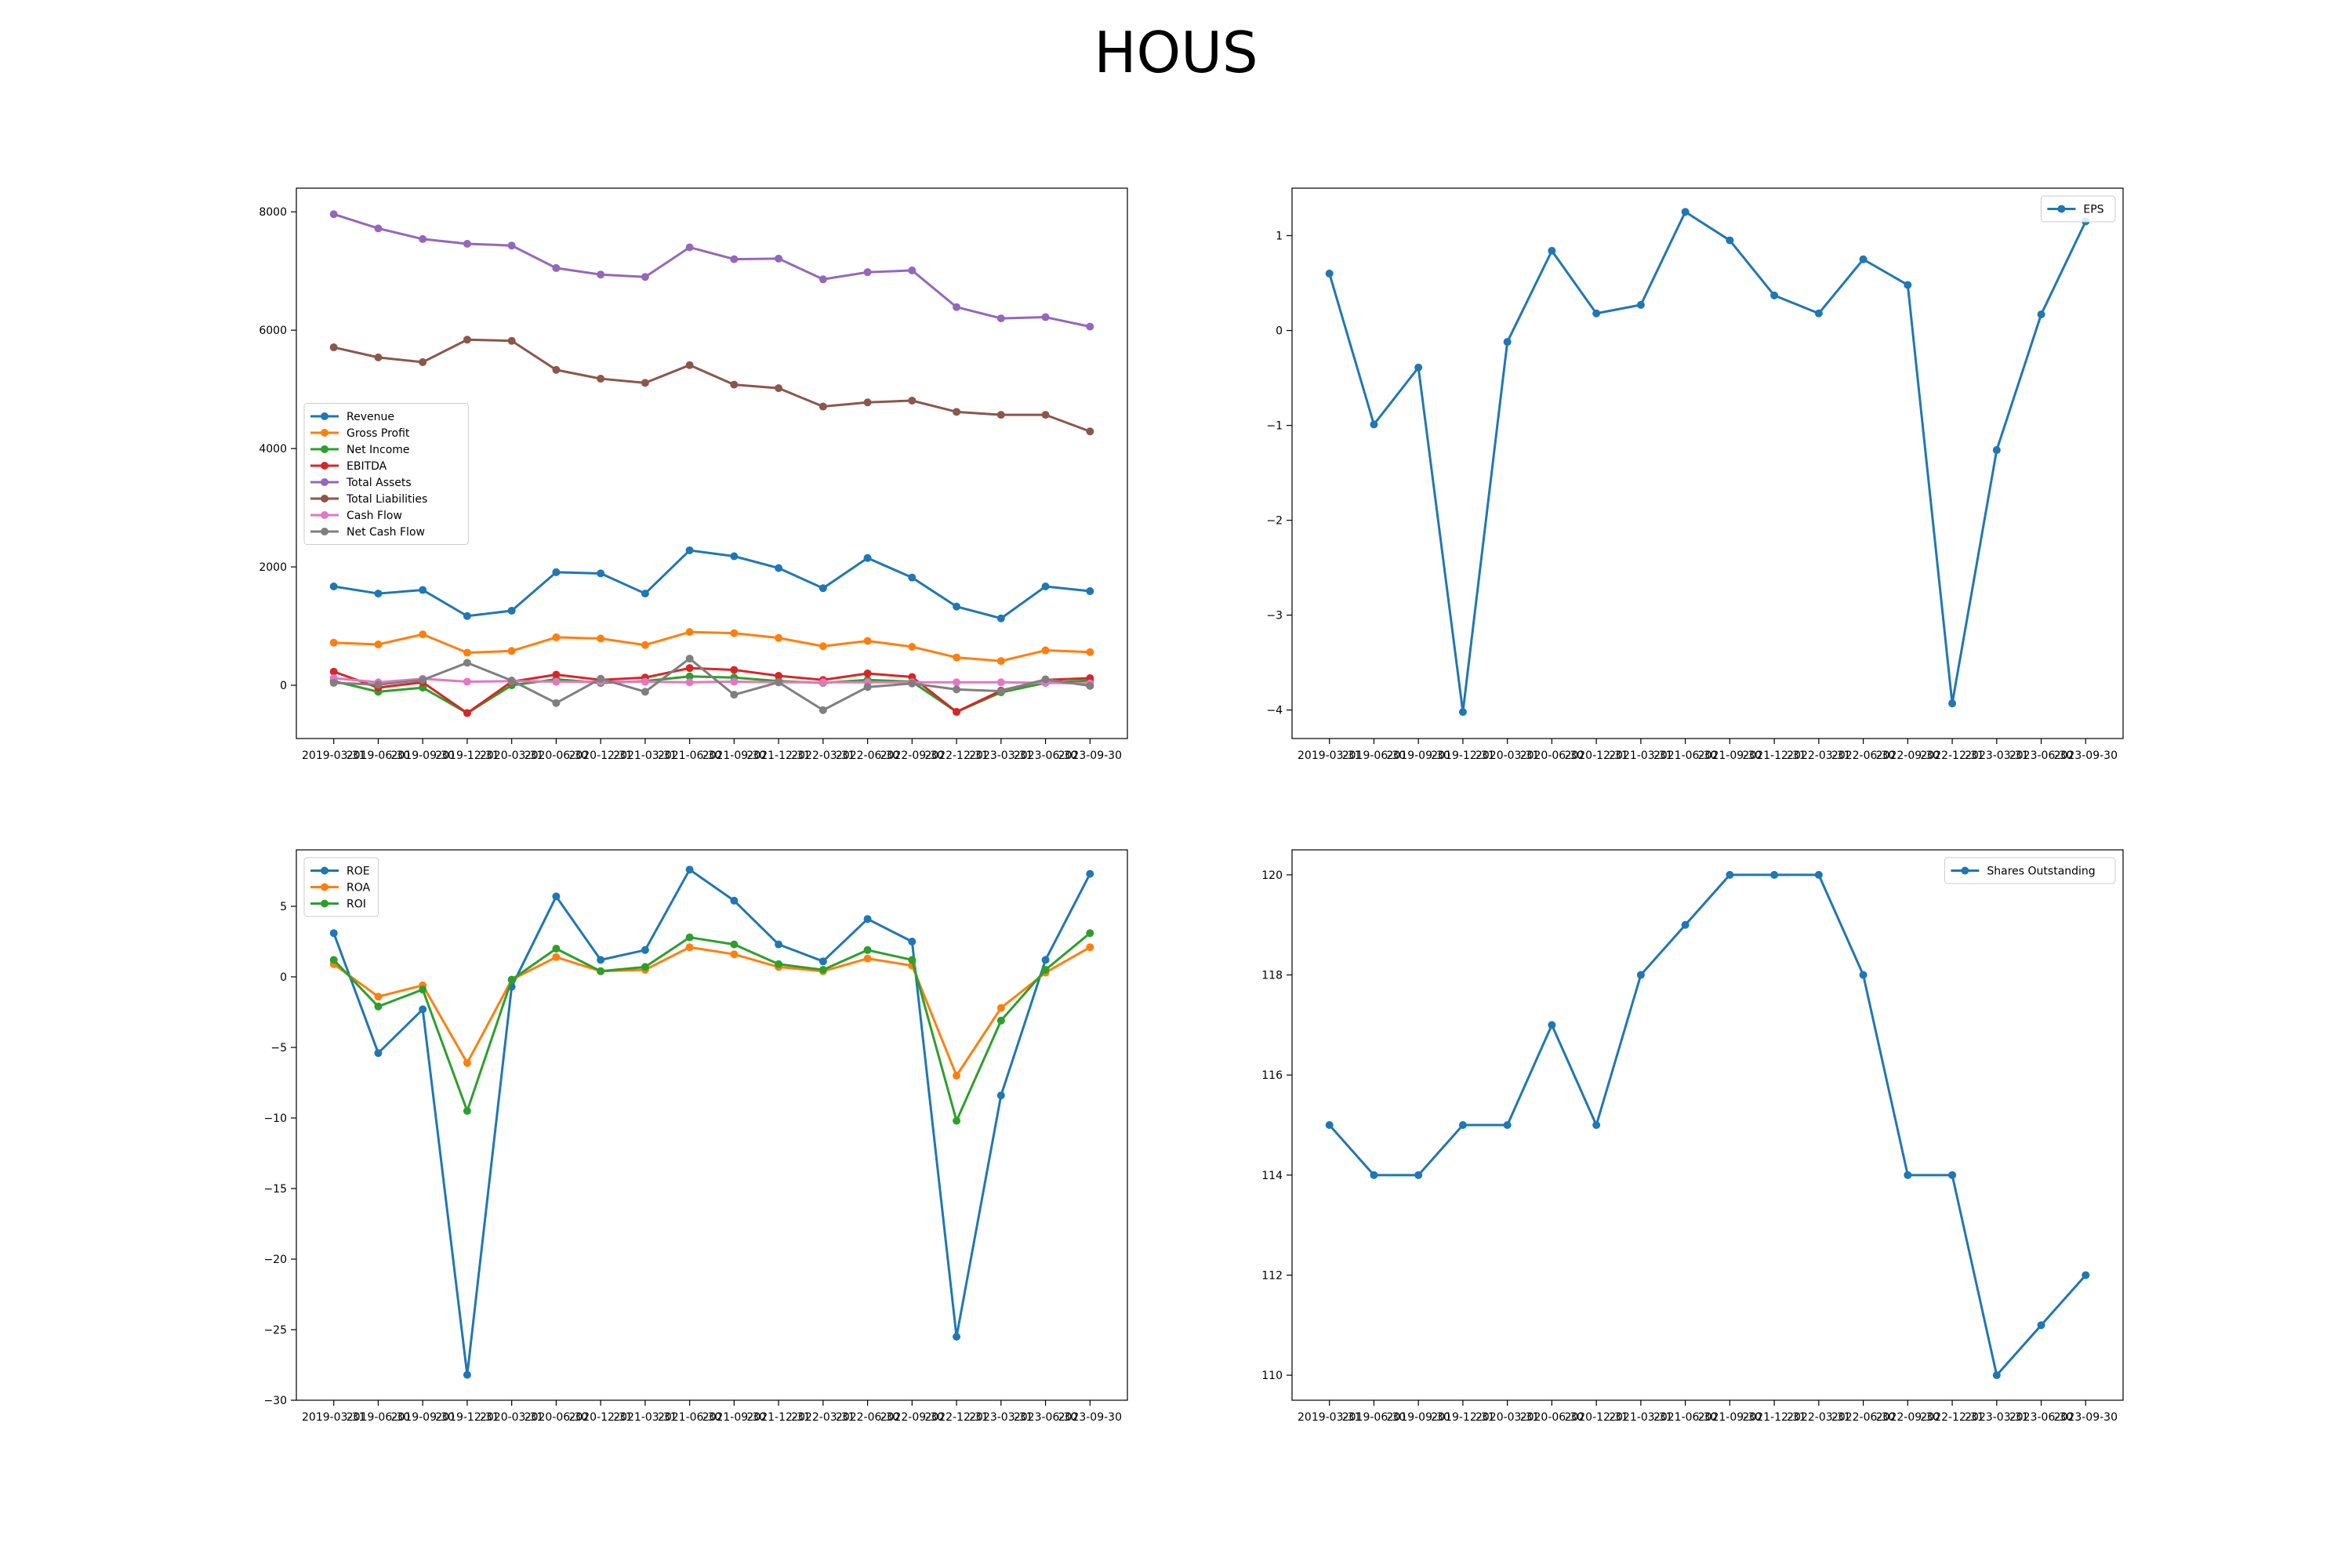  What do you see at coordinates (711, 647) in the screenshot?
I see `series-gross-profit` at bounding box center [711, 647].